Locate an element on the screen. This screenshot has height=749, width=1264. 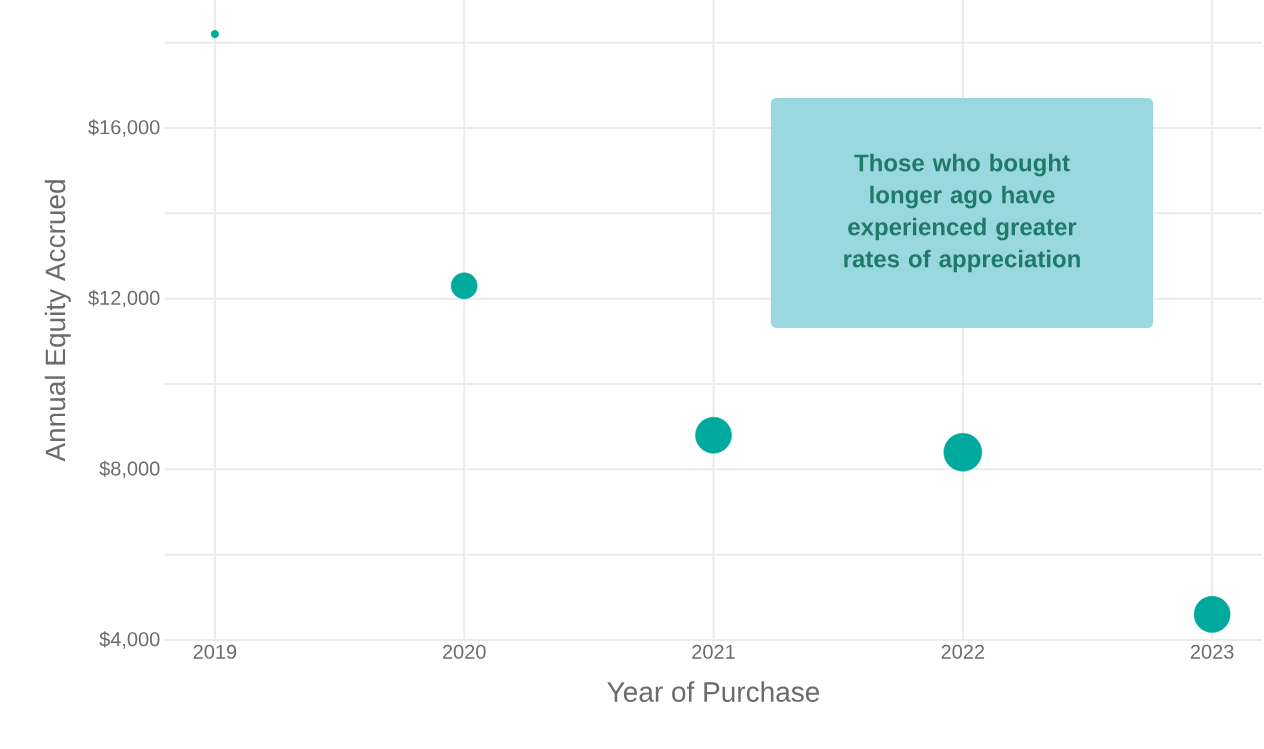
x-tick-label: 2020 is located at coordinates (464, 651).